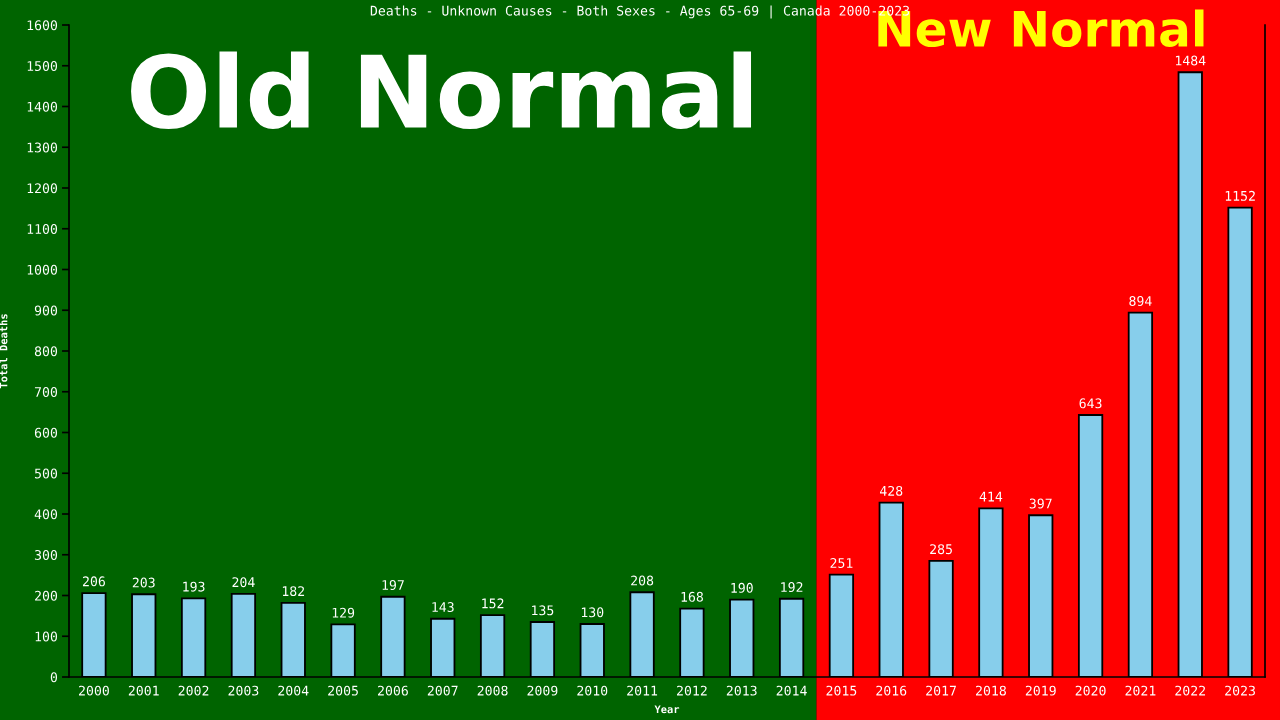  What do you see at coordinates (1140, 300) in the screenshot?
I see `data-label: 894` at bounding box center [1140, 300].